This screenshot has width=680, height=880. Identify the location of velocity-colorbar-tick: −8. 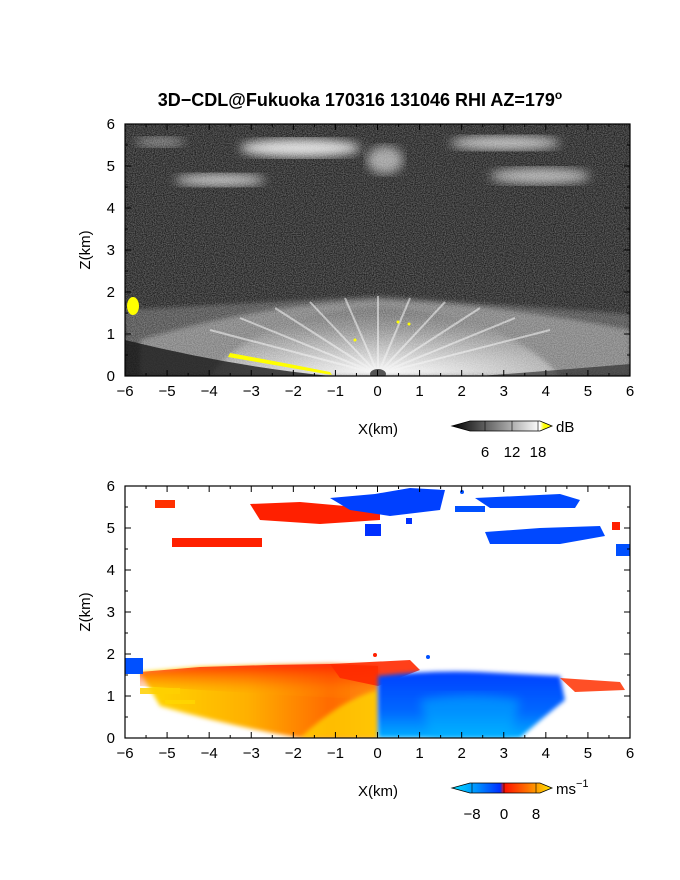
(471, 814).